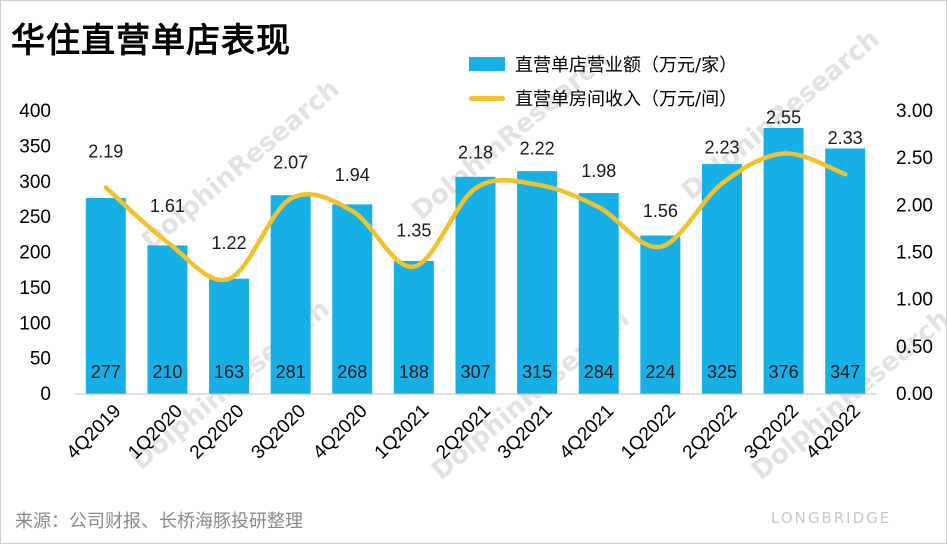 The width and height of the screenshot is (947, 544). Describe the element at coordinates (722, 372) in the screenshot. I see `bar-value-label: 325` at that location.